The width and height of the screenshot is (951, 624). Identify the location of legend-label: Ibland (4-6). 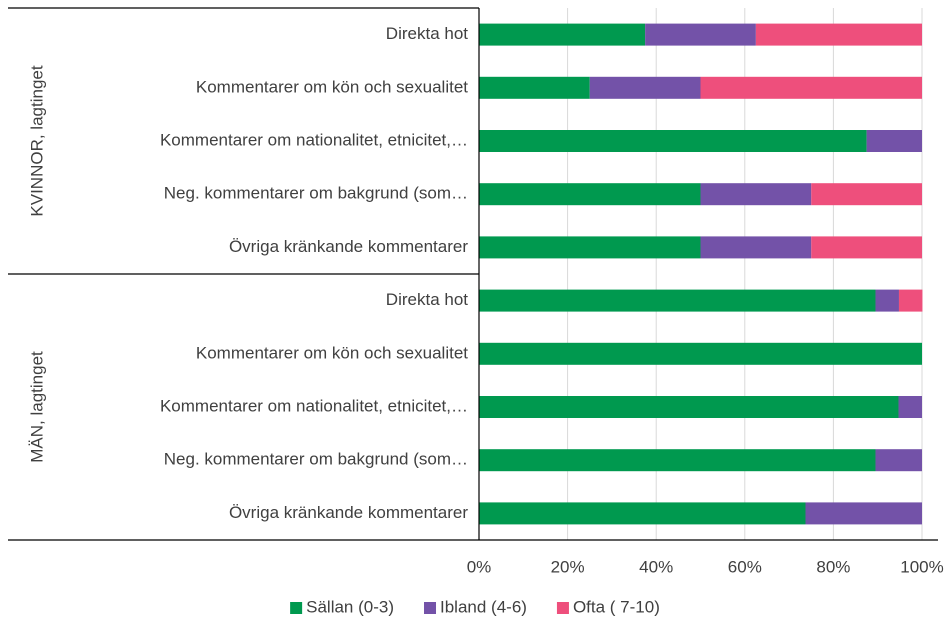
(483, 606).